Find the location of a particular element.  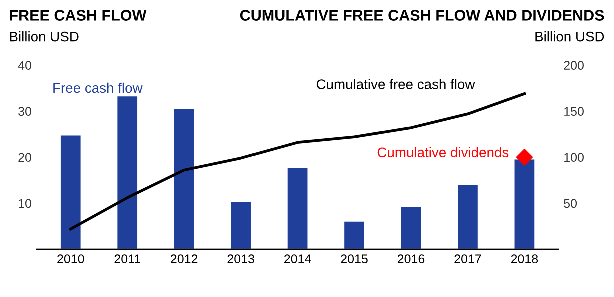

y-axis-title: Billion USD is located at coordinates (44, 37).